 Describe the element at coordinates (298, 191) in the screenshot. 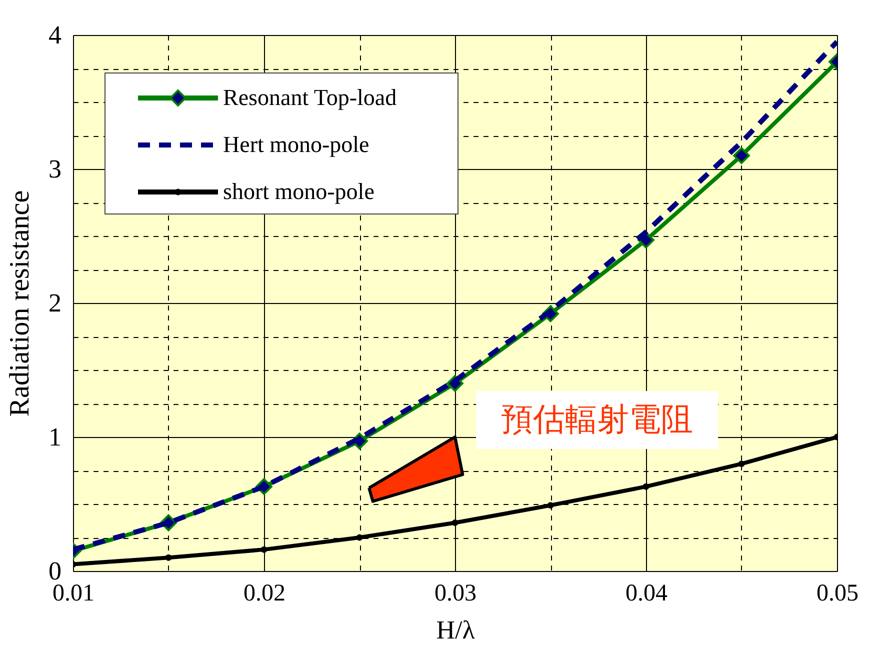

I see `legend-label: short mono-pole` at that location.